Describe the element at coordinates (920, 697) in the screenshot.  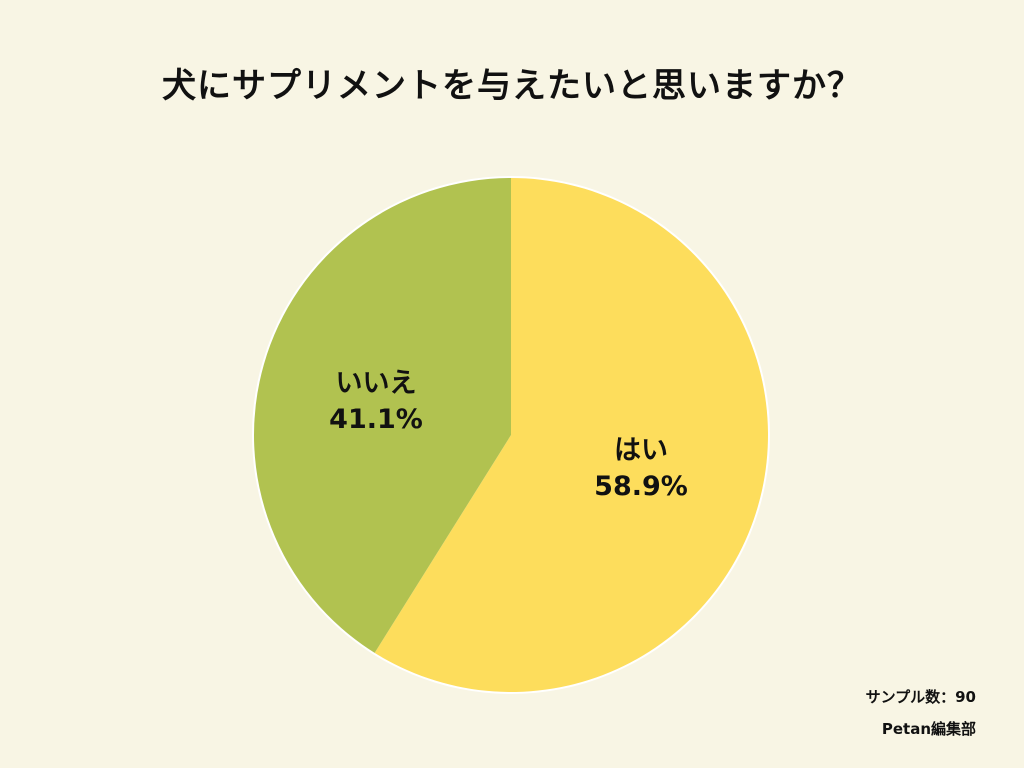
I see `sample-size: サンプル数：90` at that location.